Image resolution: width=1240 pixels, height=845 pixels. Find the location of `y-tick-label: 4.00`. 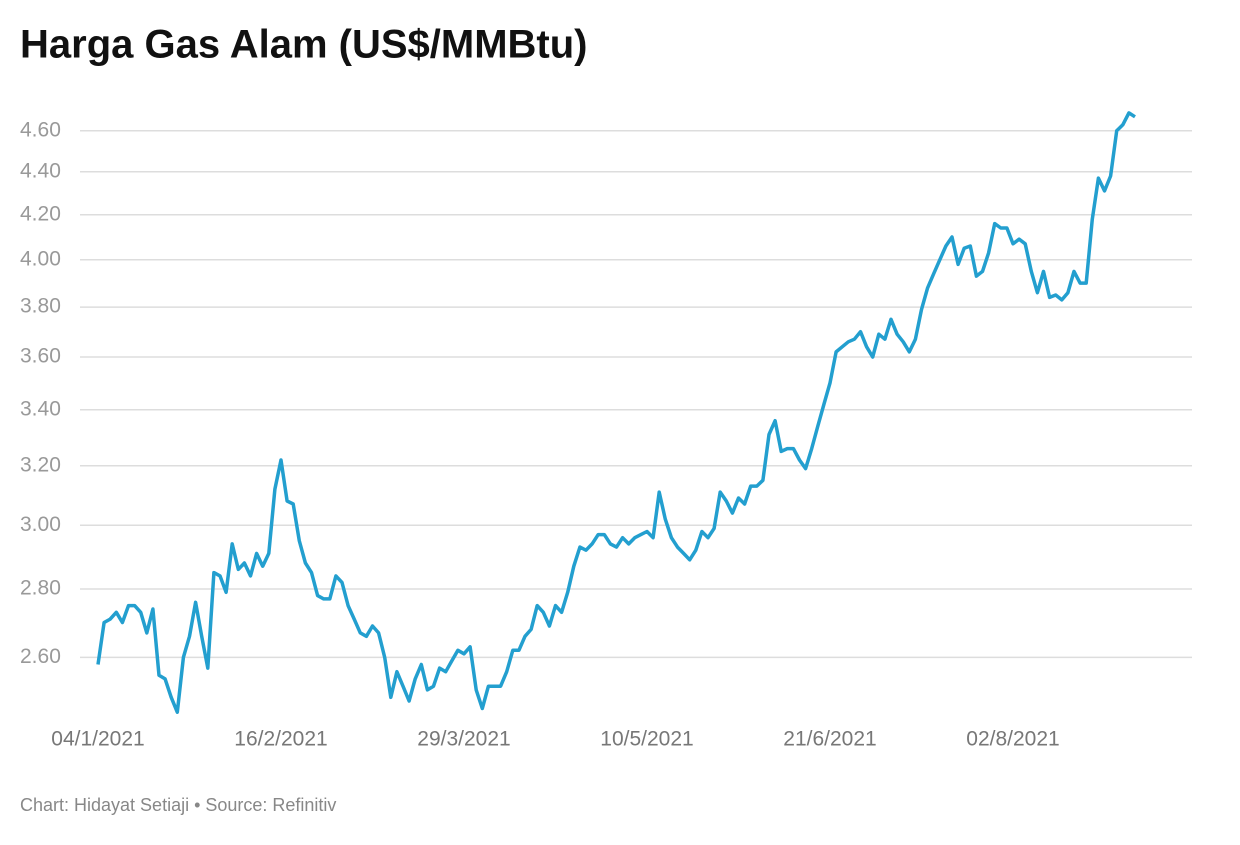

y-tick-label: 4.00 is located at coordinates (40, 258).